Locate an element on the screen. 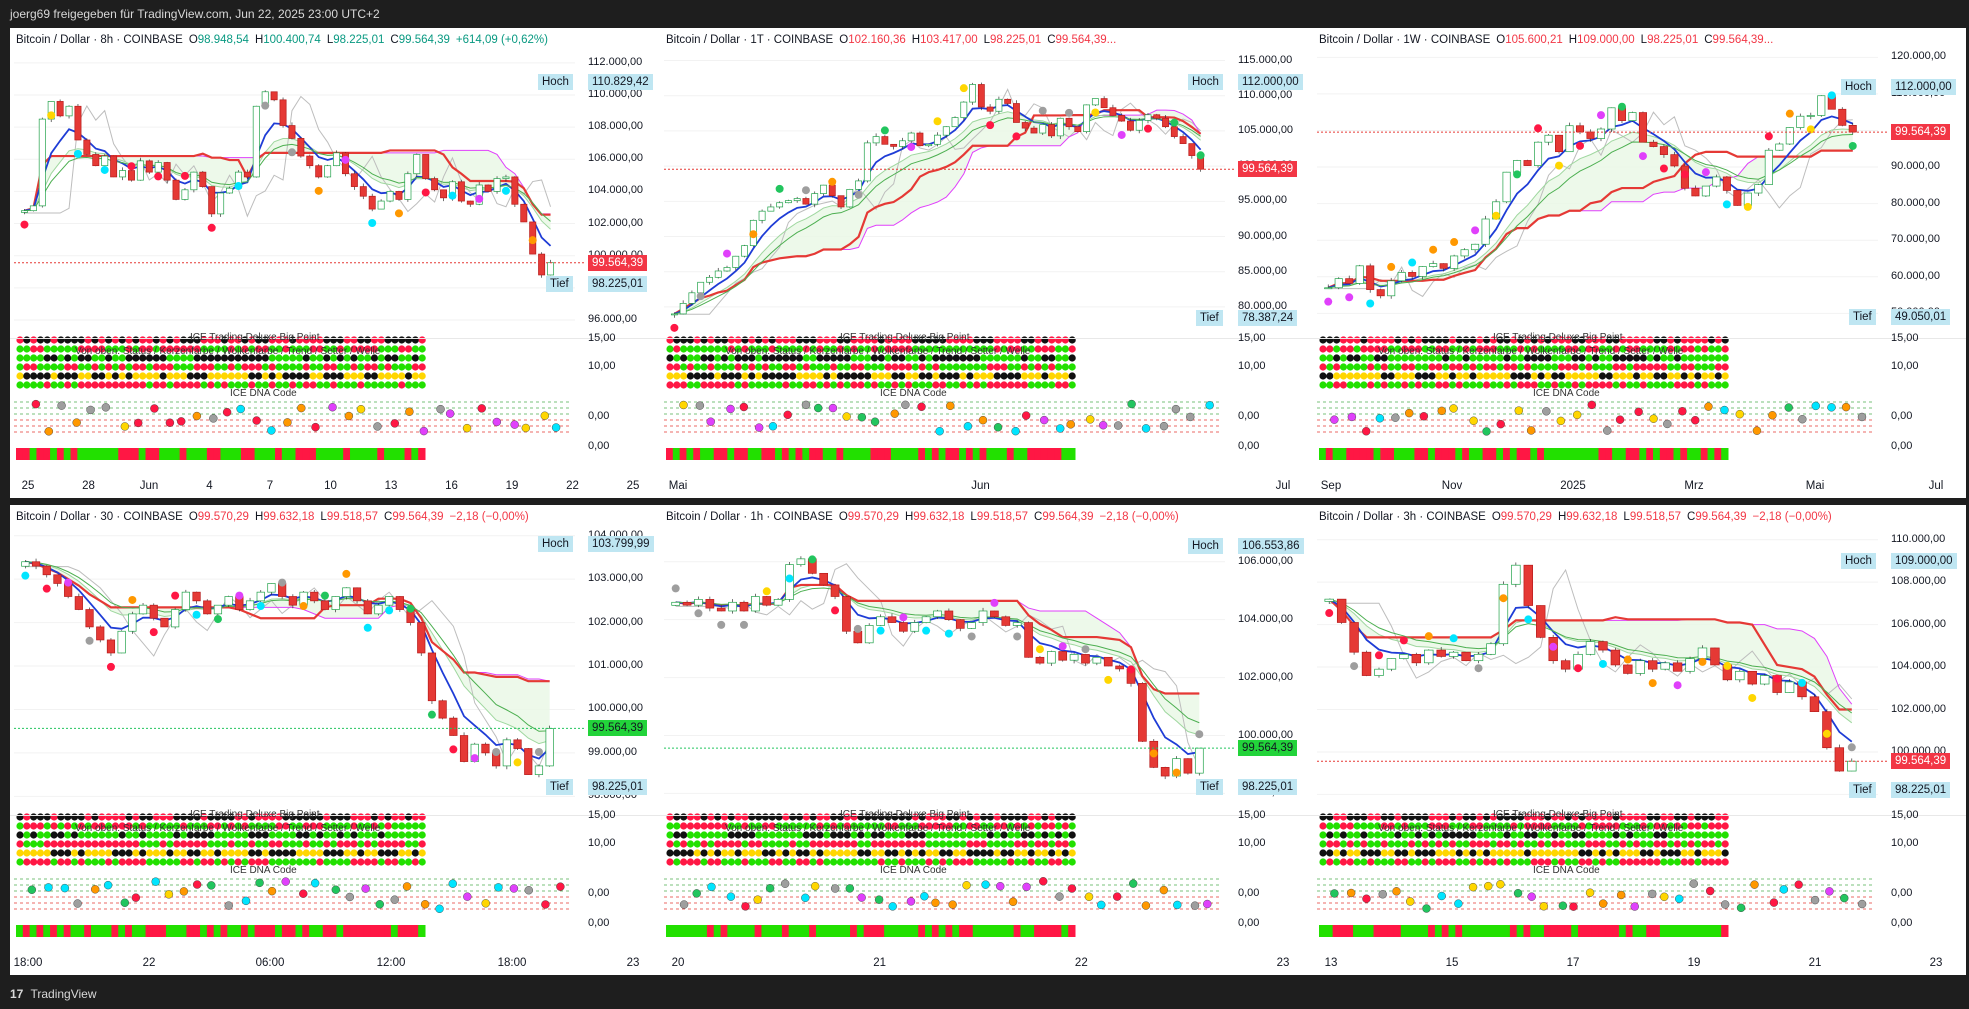 Image resolution: width=1969 pixels, height=1009 pixels. tradingview-brand: TradingView is located at coordinates (63, 994).